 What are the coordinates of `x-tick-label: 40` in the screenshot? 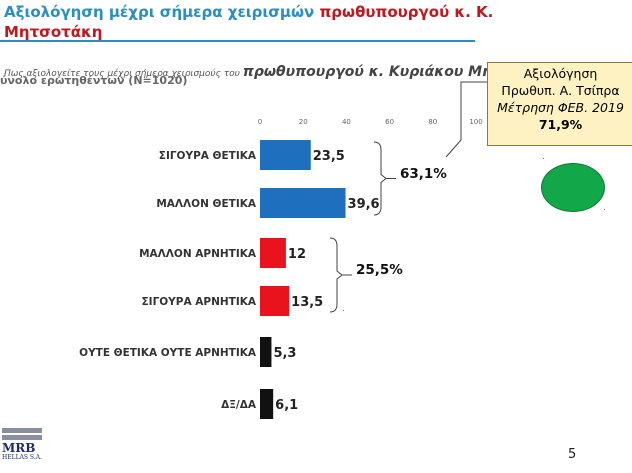 It's located at (346, 122).